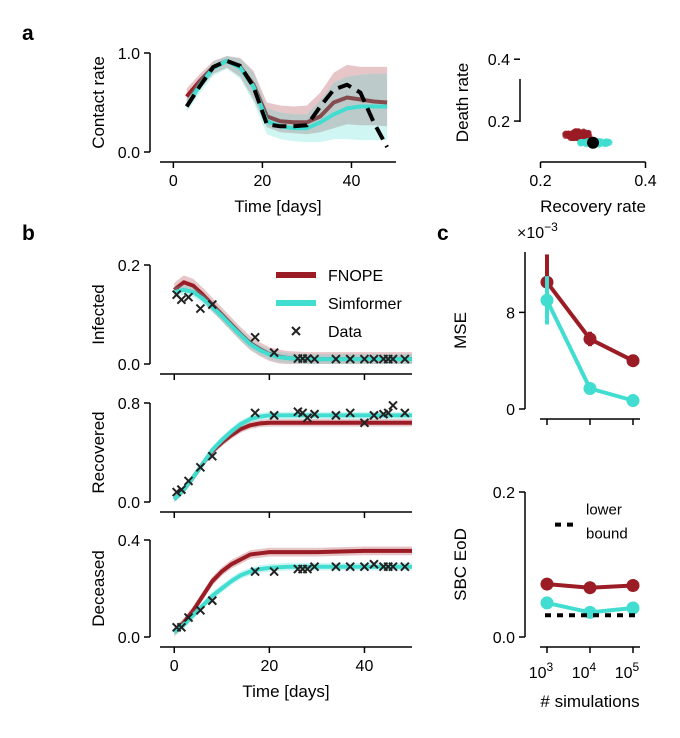 The height and width of the screenshot is (738, 680). What do you see at coordinates (296, 331) in the screenshot?
I see `legend-data-marker` at bounding box center [296, 331].